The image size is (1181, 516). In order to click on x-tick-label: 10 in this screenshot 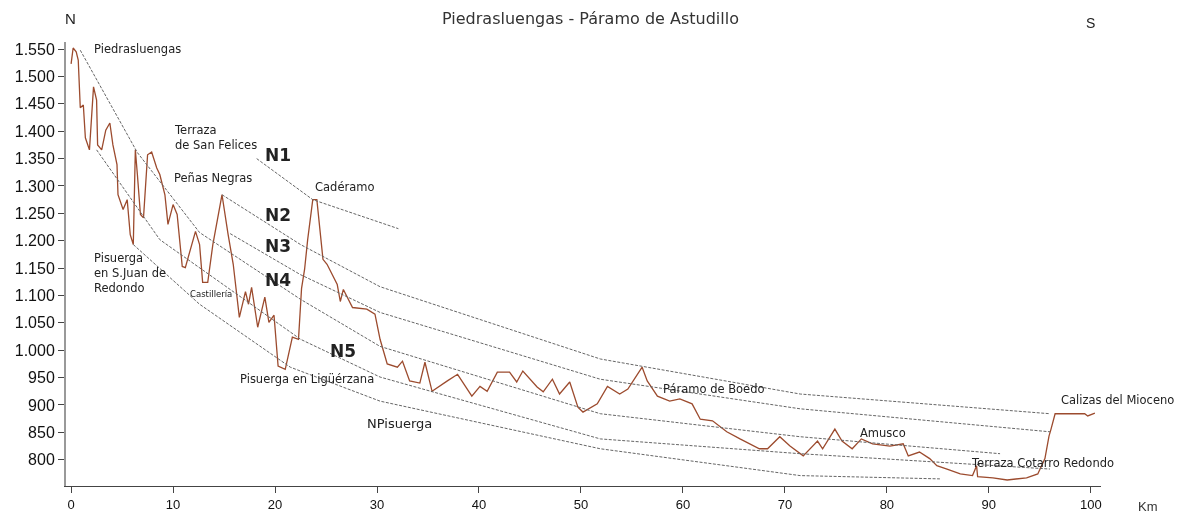, I will do `click(173, 504)`.